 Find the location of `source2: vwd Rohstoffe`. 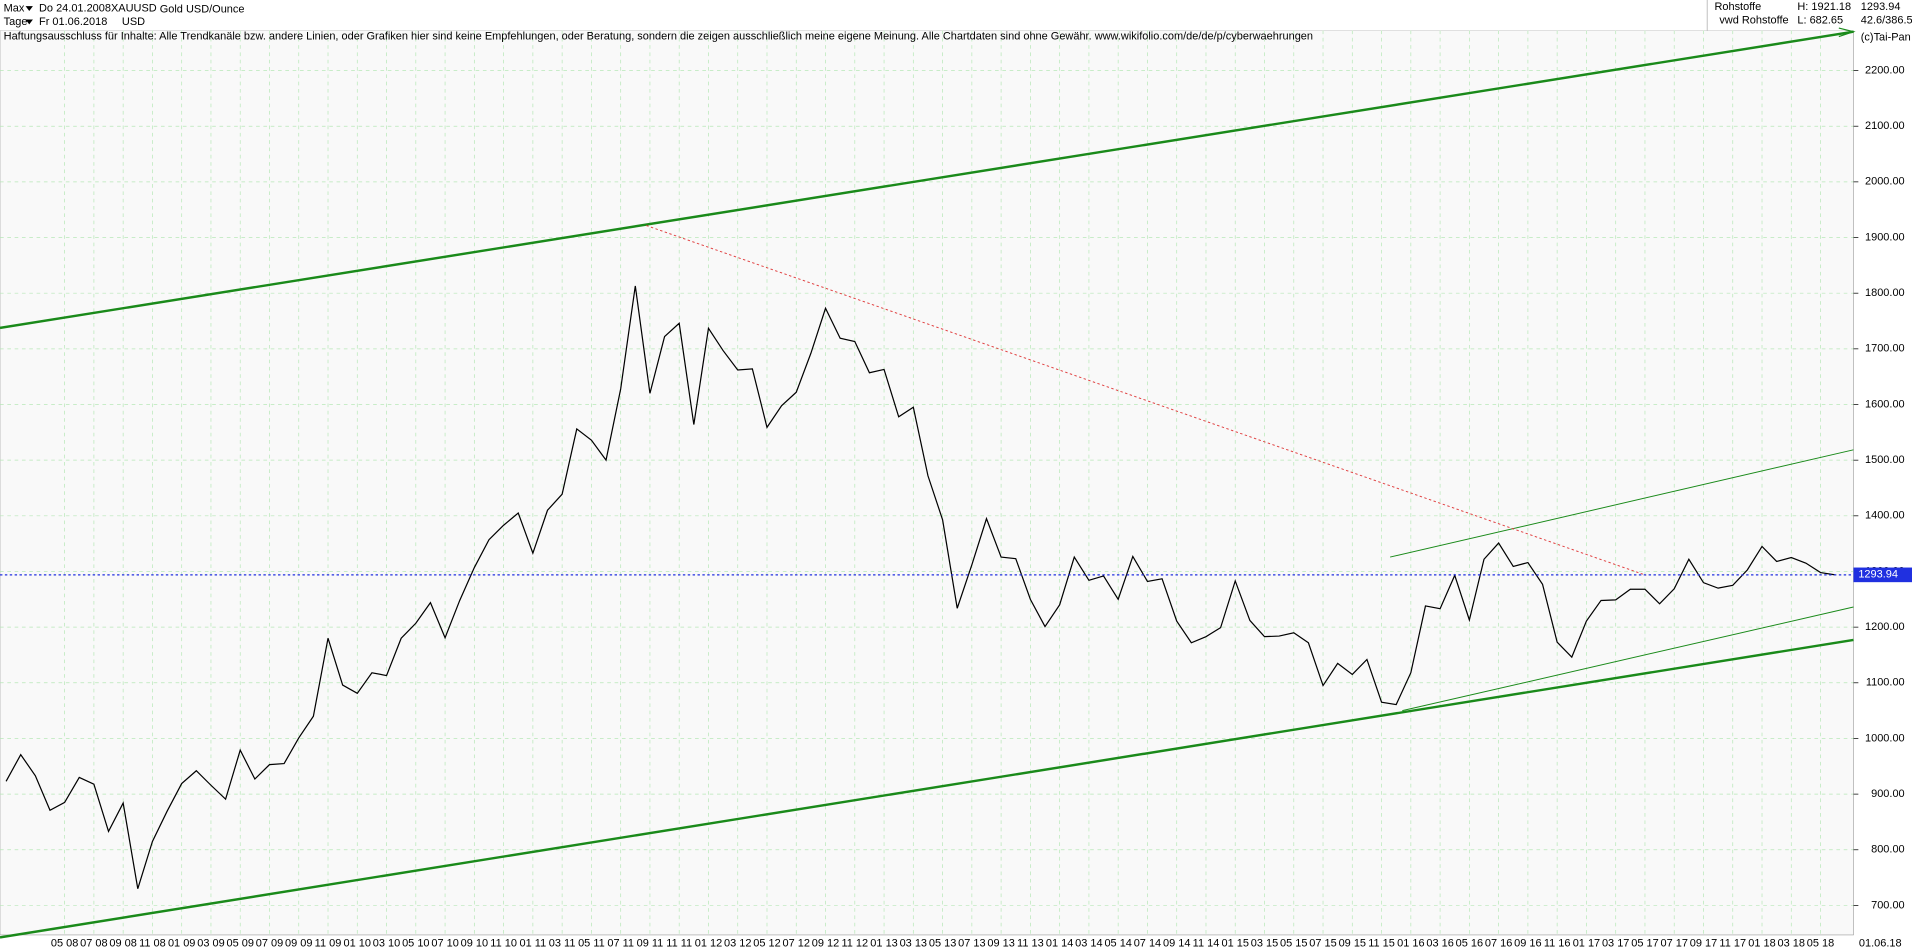

source2: vwd Rohstoffe is located at coordinates (1753, 21).